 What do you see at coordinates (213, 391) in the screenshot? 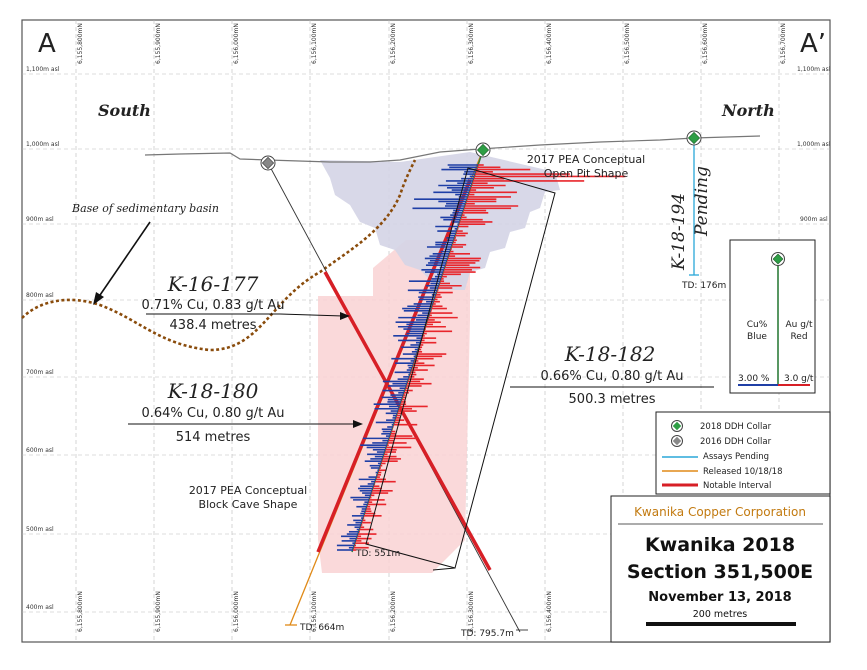
I see `k18180-name: K-18-180` at bounding box center [213, 391].